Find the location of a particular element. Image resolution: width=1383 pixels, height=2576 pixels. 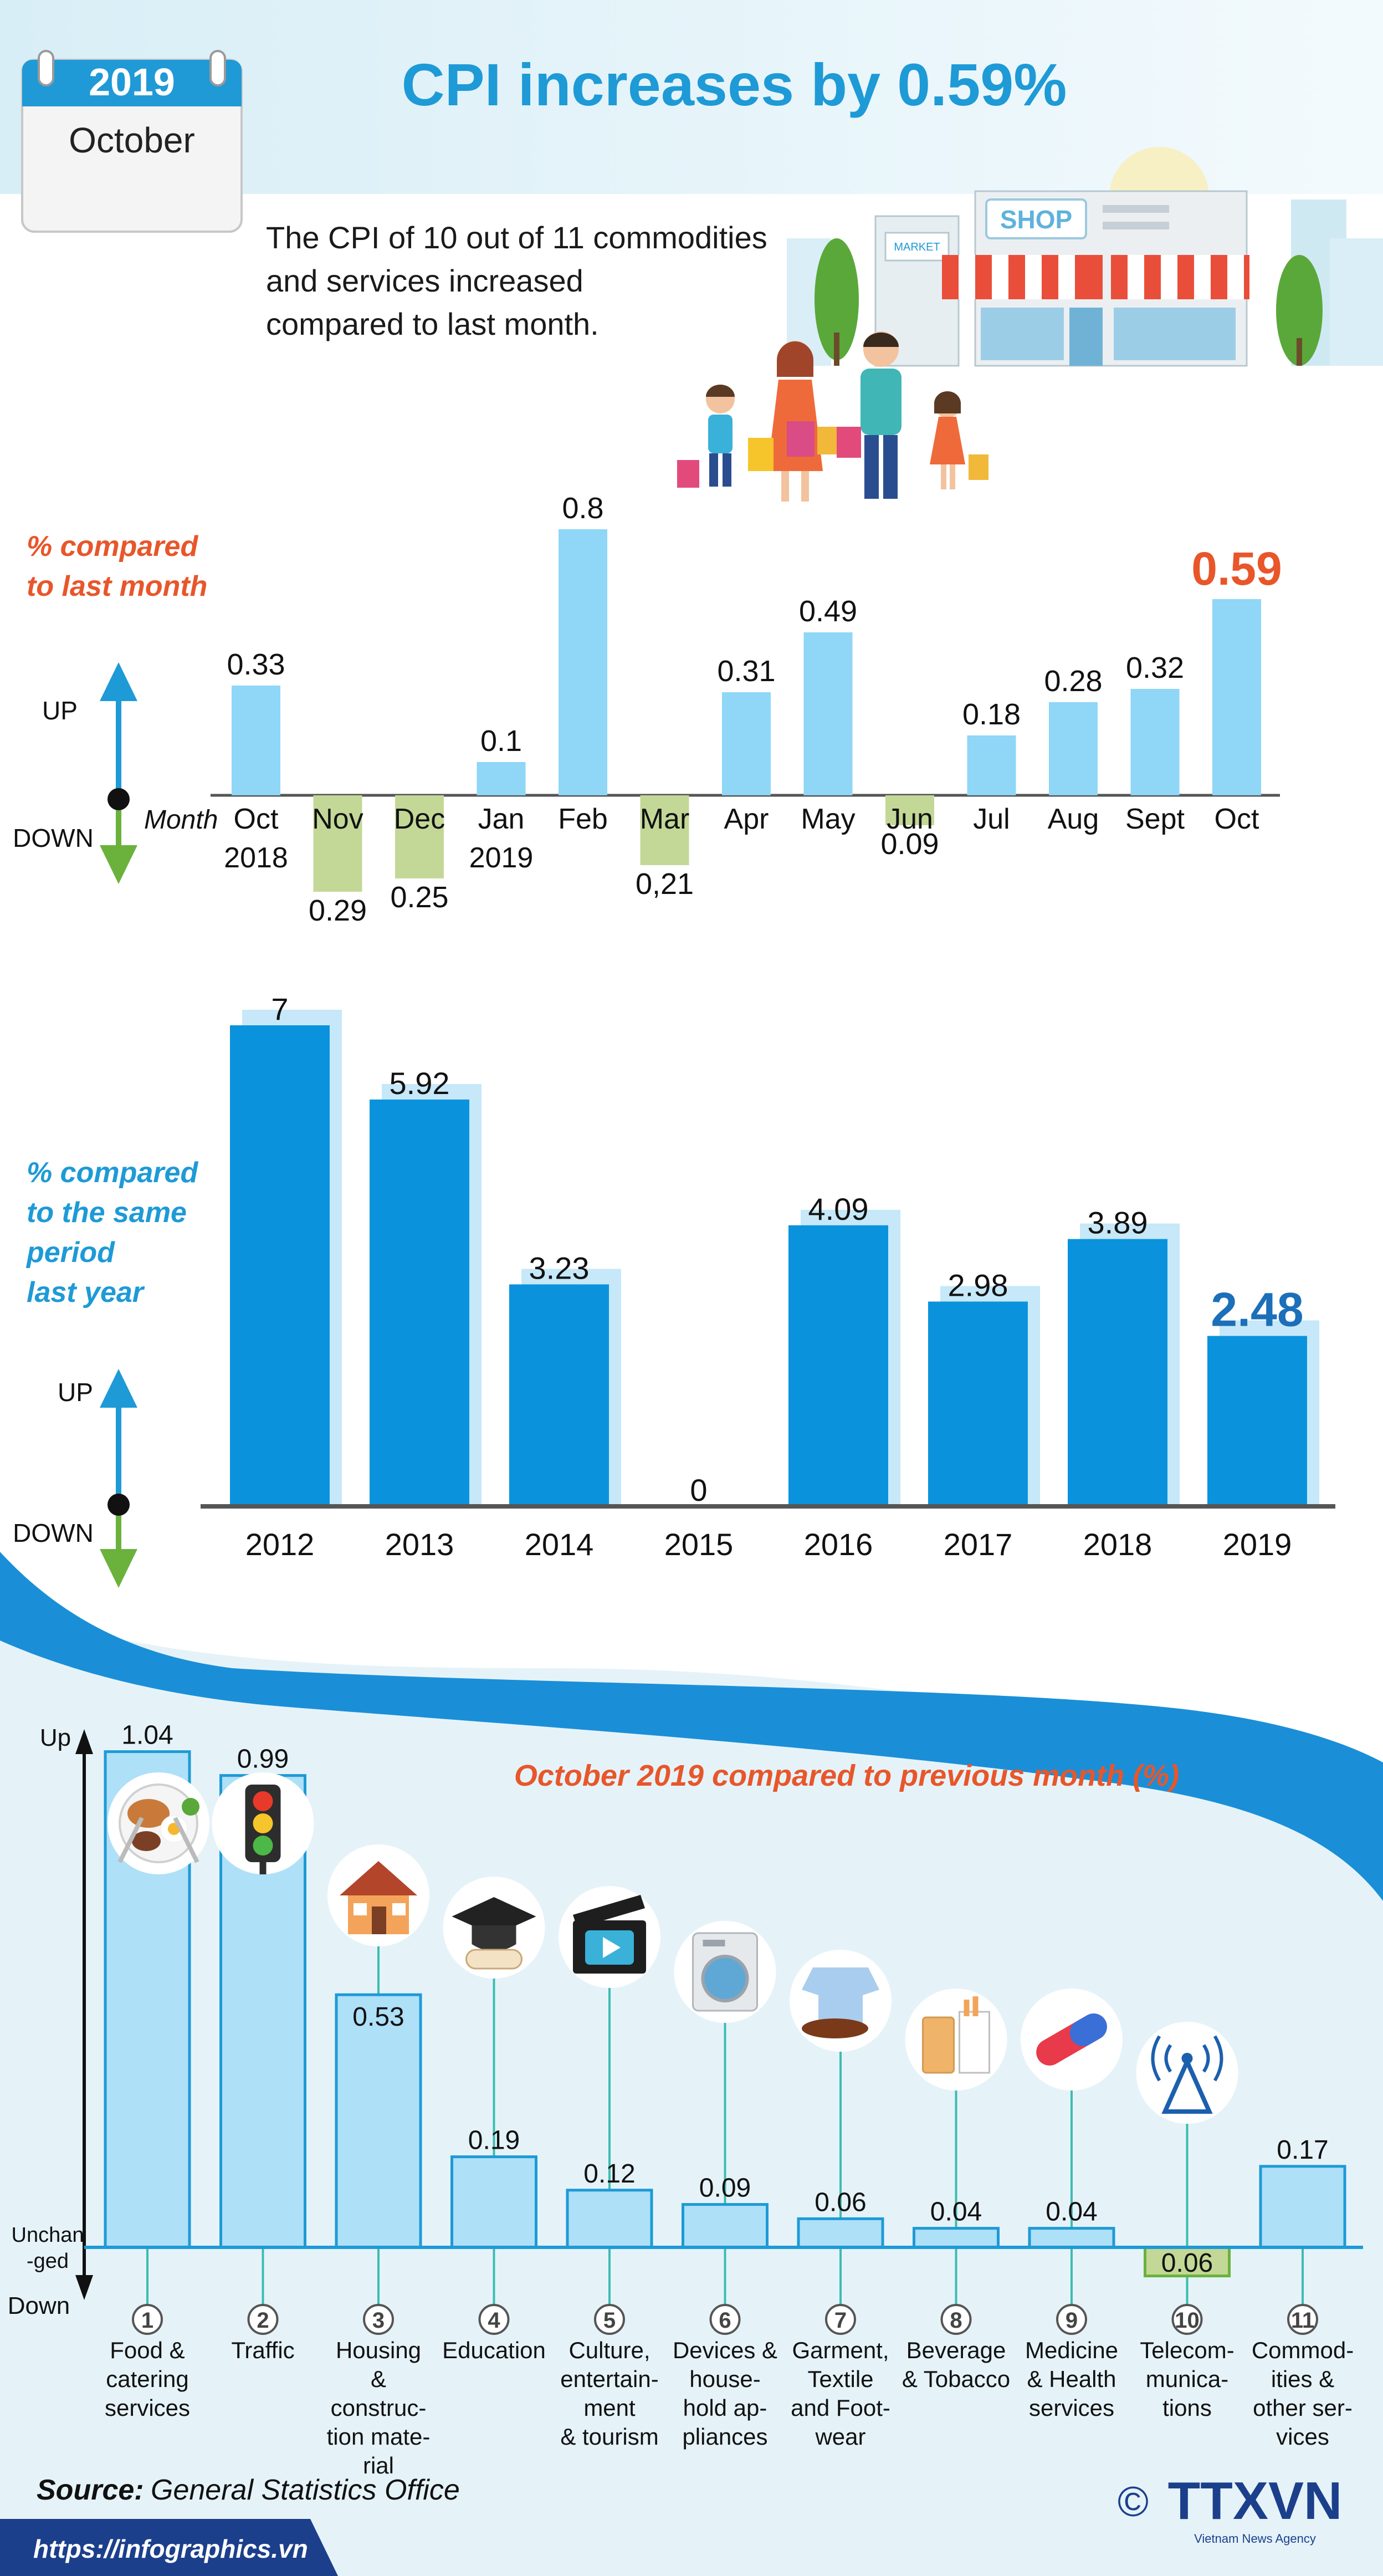

monthly-category-label: Apr is located at coordinates (746, 819).